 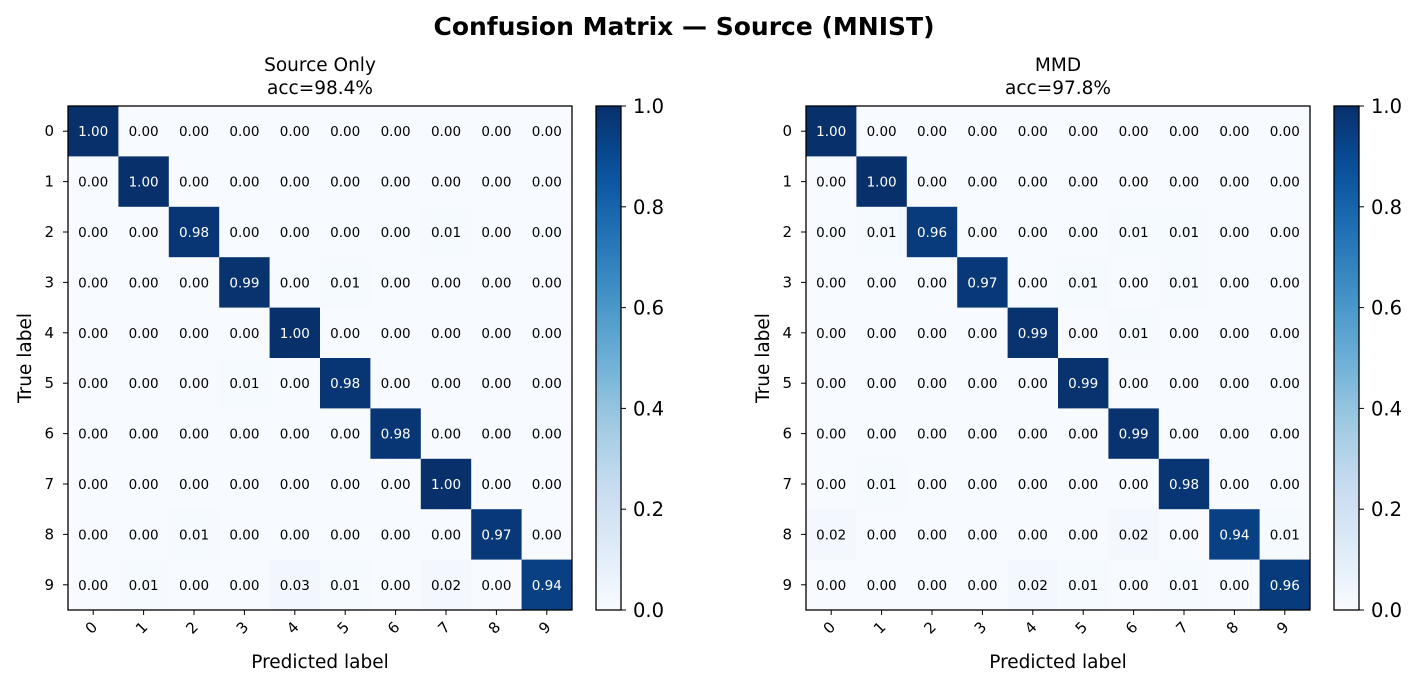 I want to click on colorbar-tick-label: 0.4, so click(x=1386, y=408).